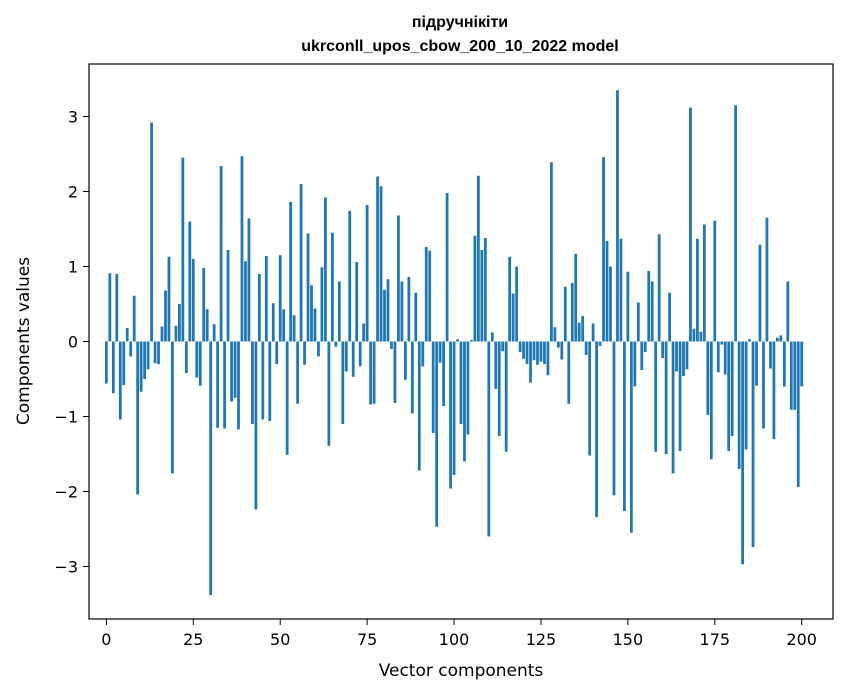 This screenshot has height=696, width=847. I want to click on x-tick-label: 75, so click(367, 639).